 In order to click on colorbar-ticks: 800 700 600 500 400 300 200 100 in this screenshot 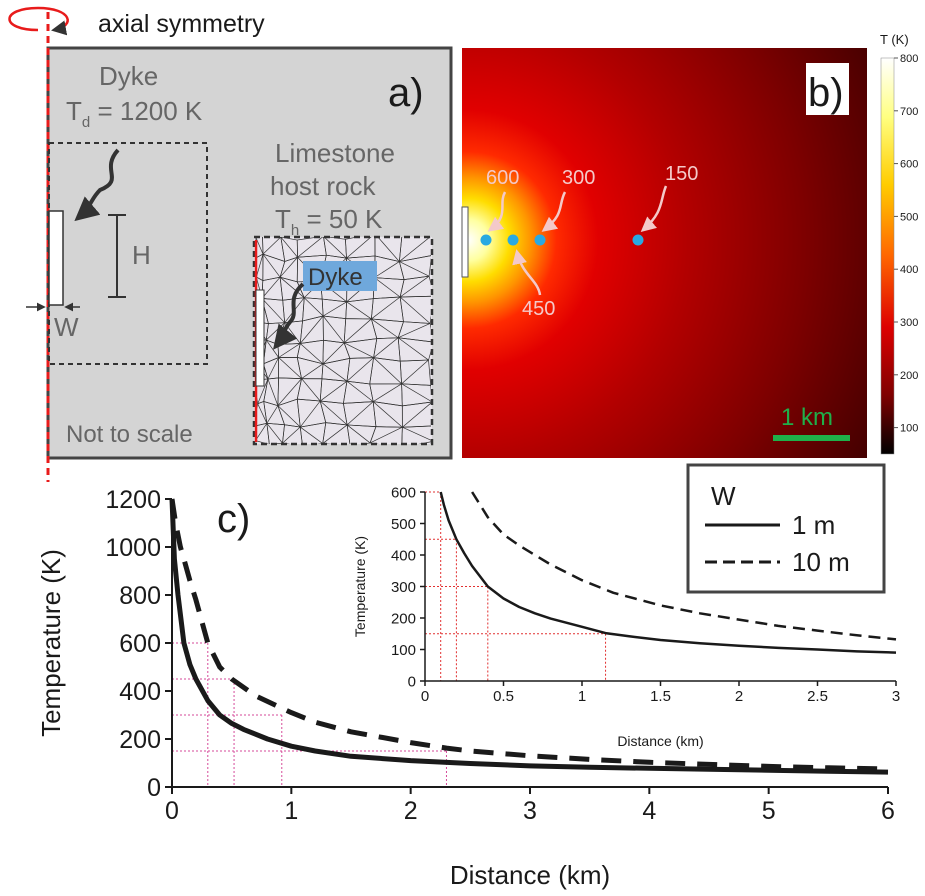, I will do `click(906, 244)`.